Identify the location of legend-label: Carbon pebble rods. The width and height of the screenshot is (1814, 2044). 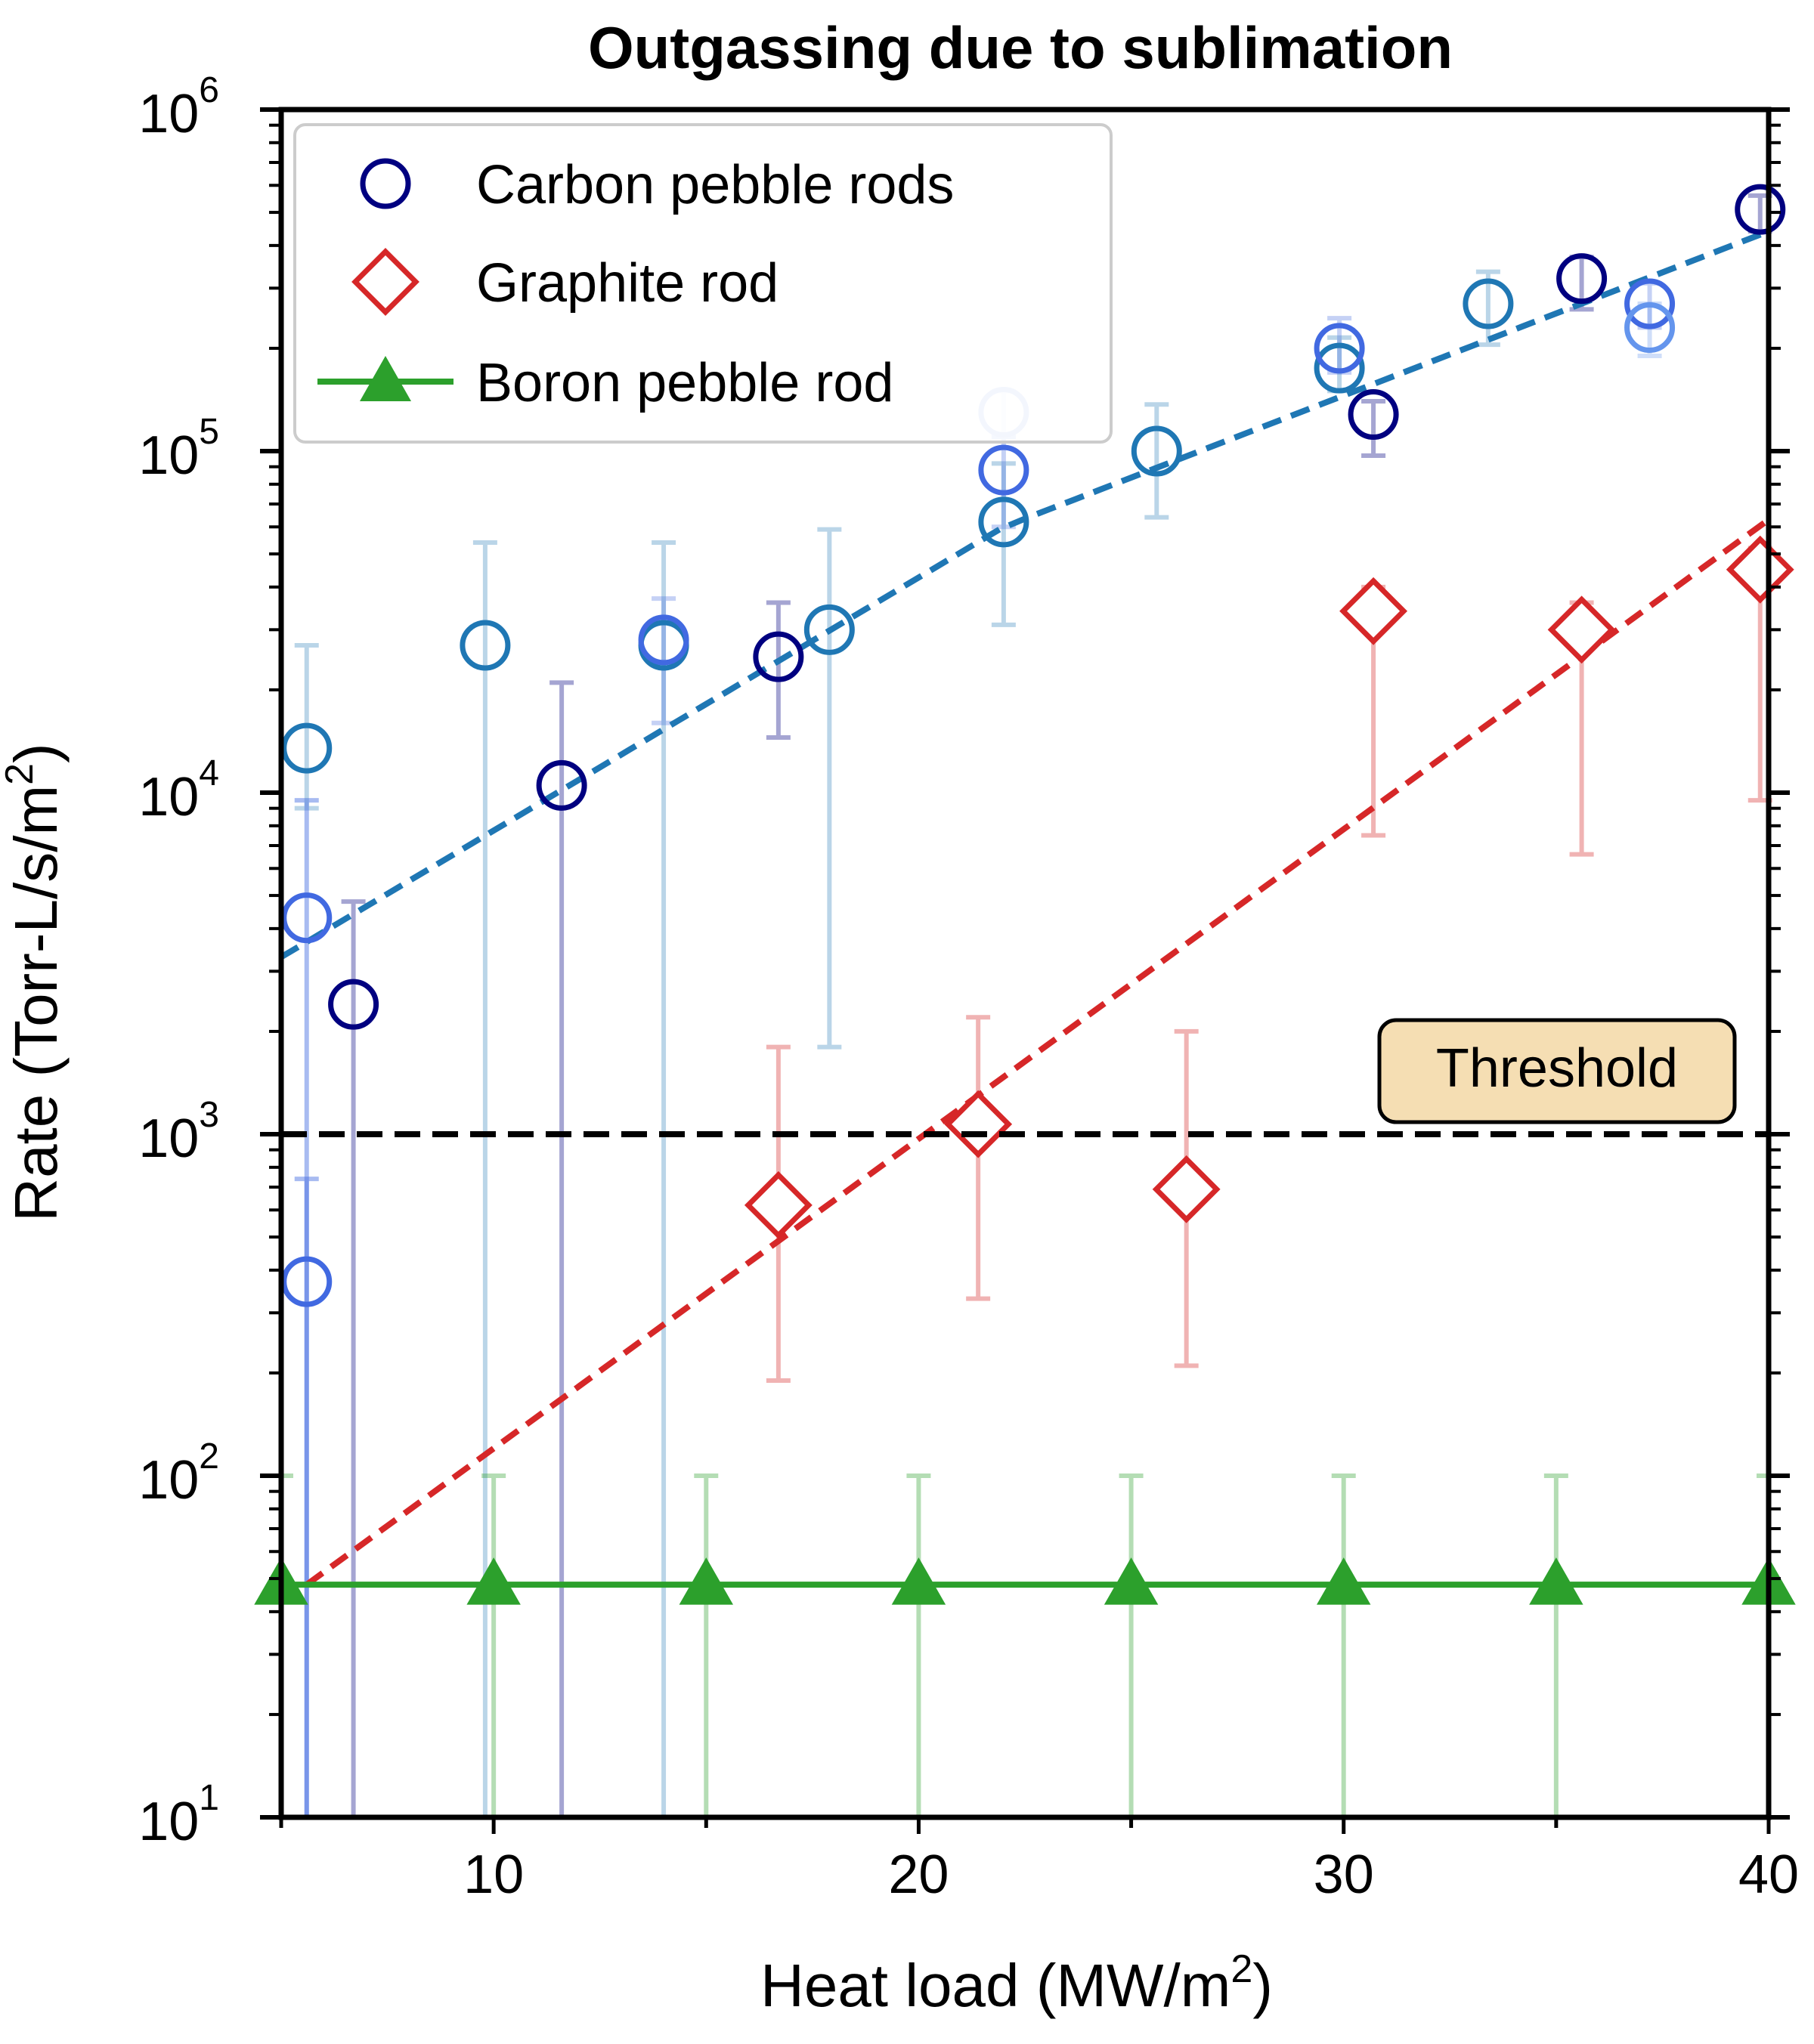
(715, 185).